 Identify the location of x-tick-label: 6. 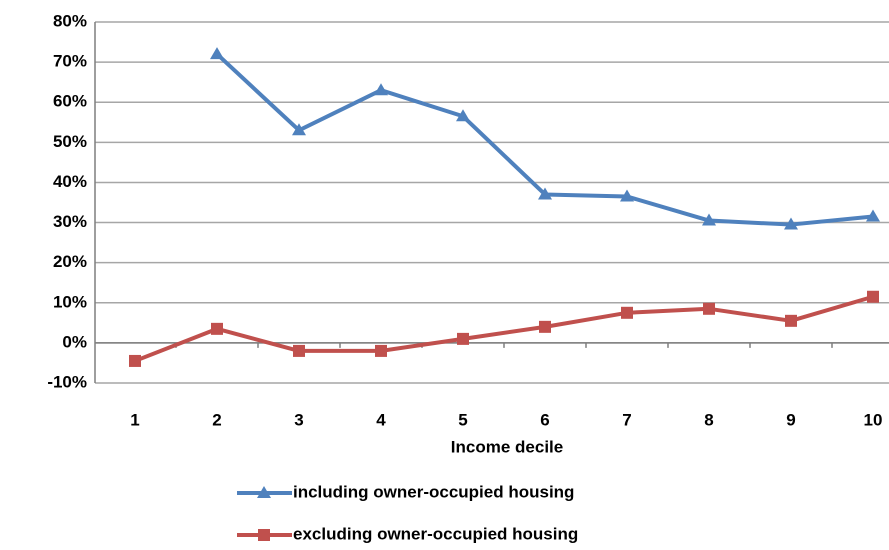
(544, 419).